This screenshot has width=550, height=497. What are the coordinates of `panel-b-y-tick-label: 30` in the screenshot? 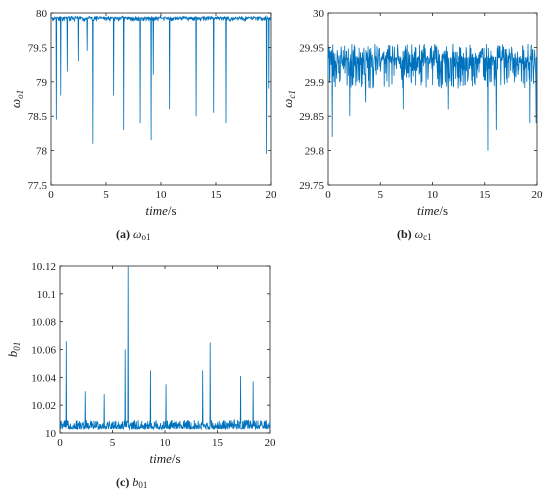 It's located at (319, 14).